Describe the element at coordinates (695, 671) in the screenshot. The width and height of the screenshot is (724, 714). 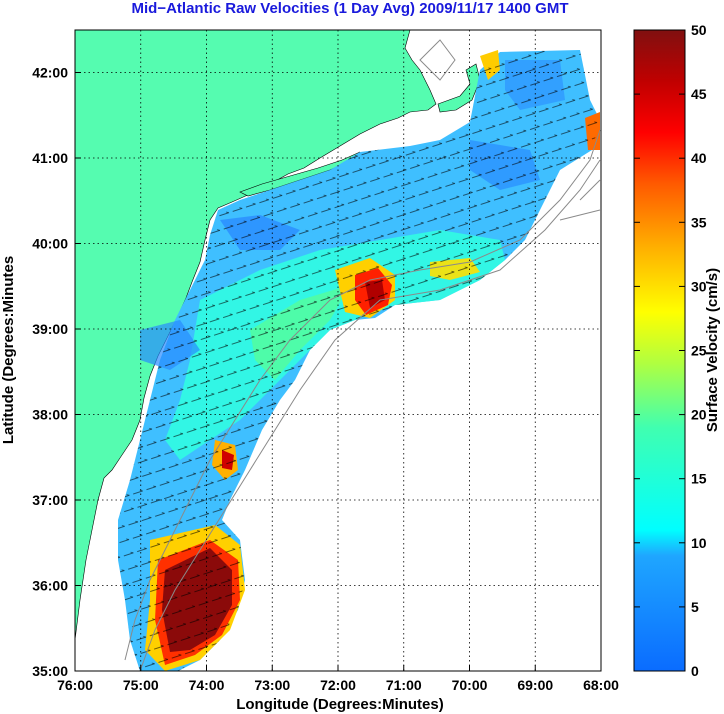
I see `colorbar-tick-label: 0` at that location.